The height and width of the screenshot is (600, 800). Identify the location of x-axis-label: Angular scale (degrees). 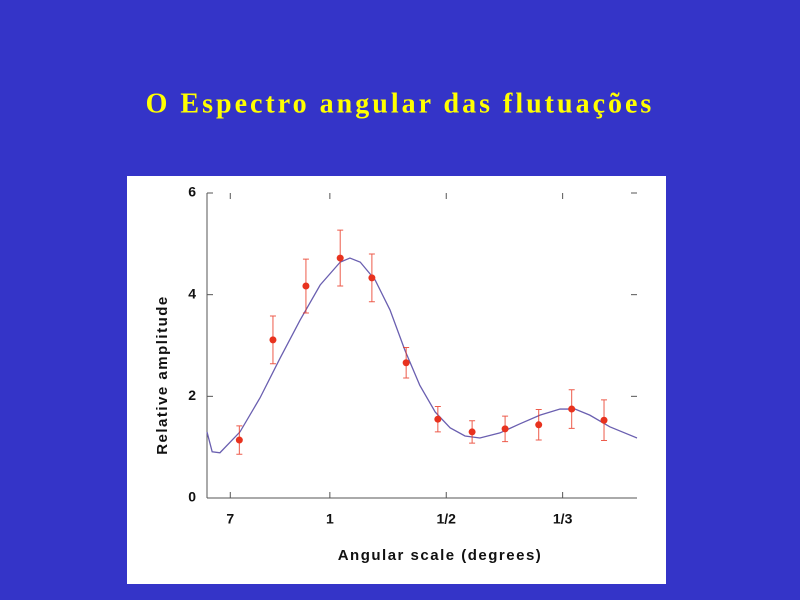
(440, 555).